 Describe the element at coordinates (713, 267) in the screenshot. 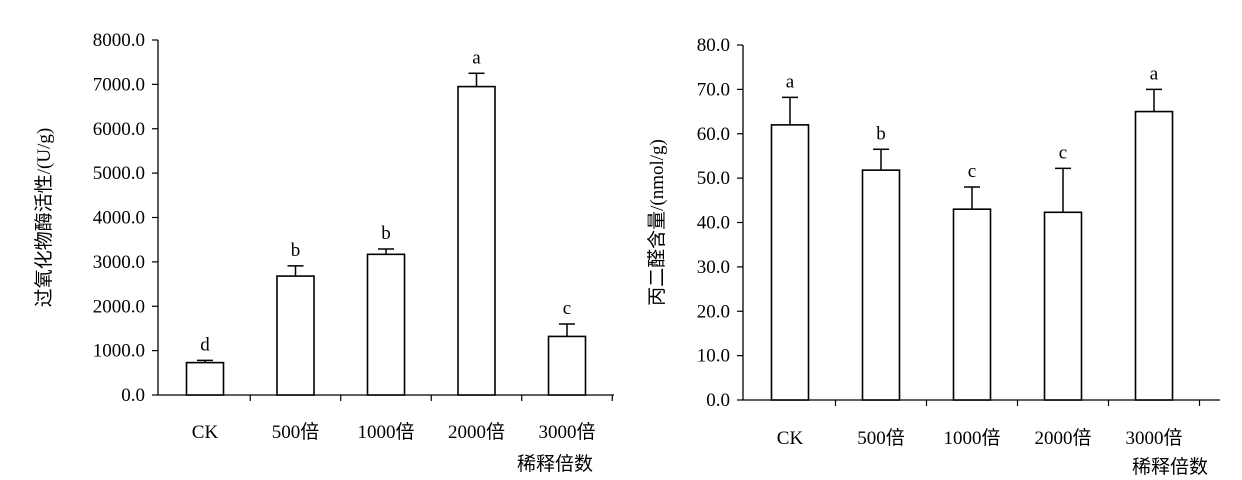

I see `y-tick-label: 30.0` at that location.